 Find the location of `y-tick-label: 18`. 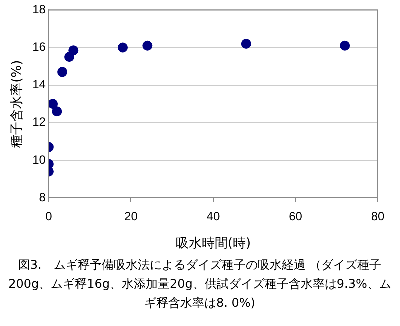

y-tick-label: 18 is located at coordinates (39, 9).